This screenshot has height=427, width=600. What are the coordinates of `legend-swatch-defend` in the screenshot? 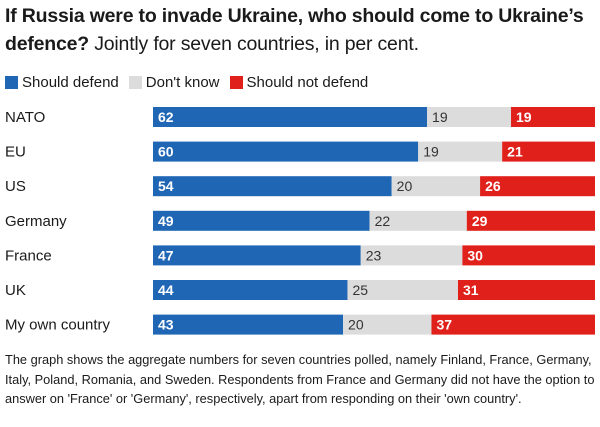 It's located at (11, 82).